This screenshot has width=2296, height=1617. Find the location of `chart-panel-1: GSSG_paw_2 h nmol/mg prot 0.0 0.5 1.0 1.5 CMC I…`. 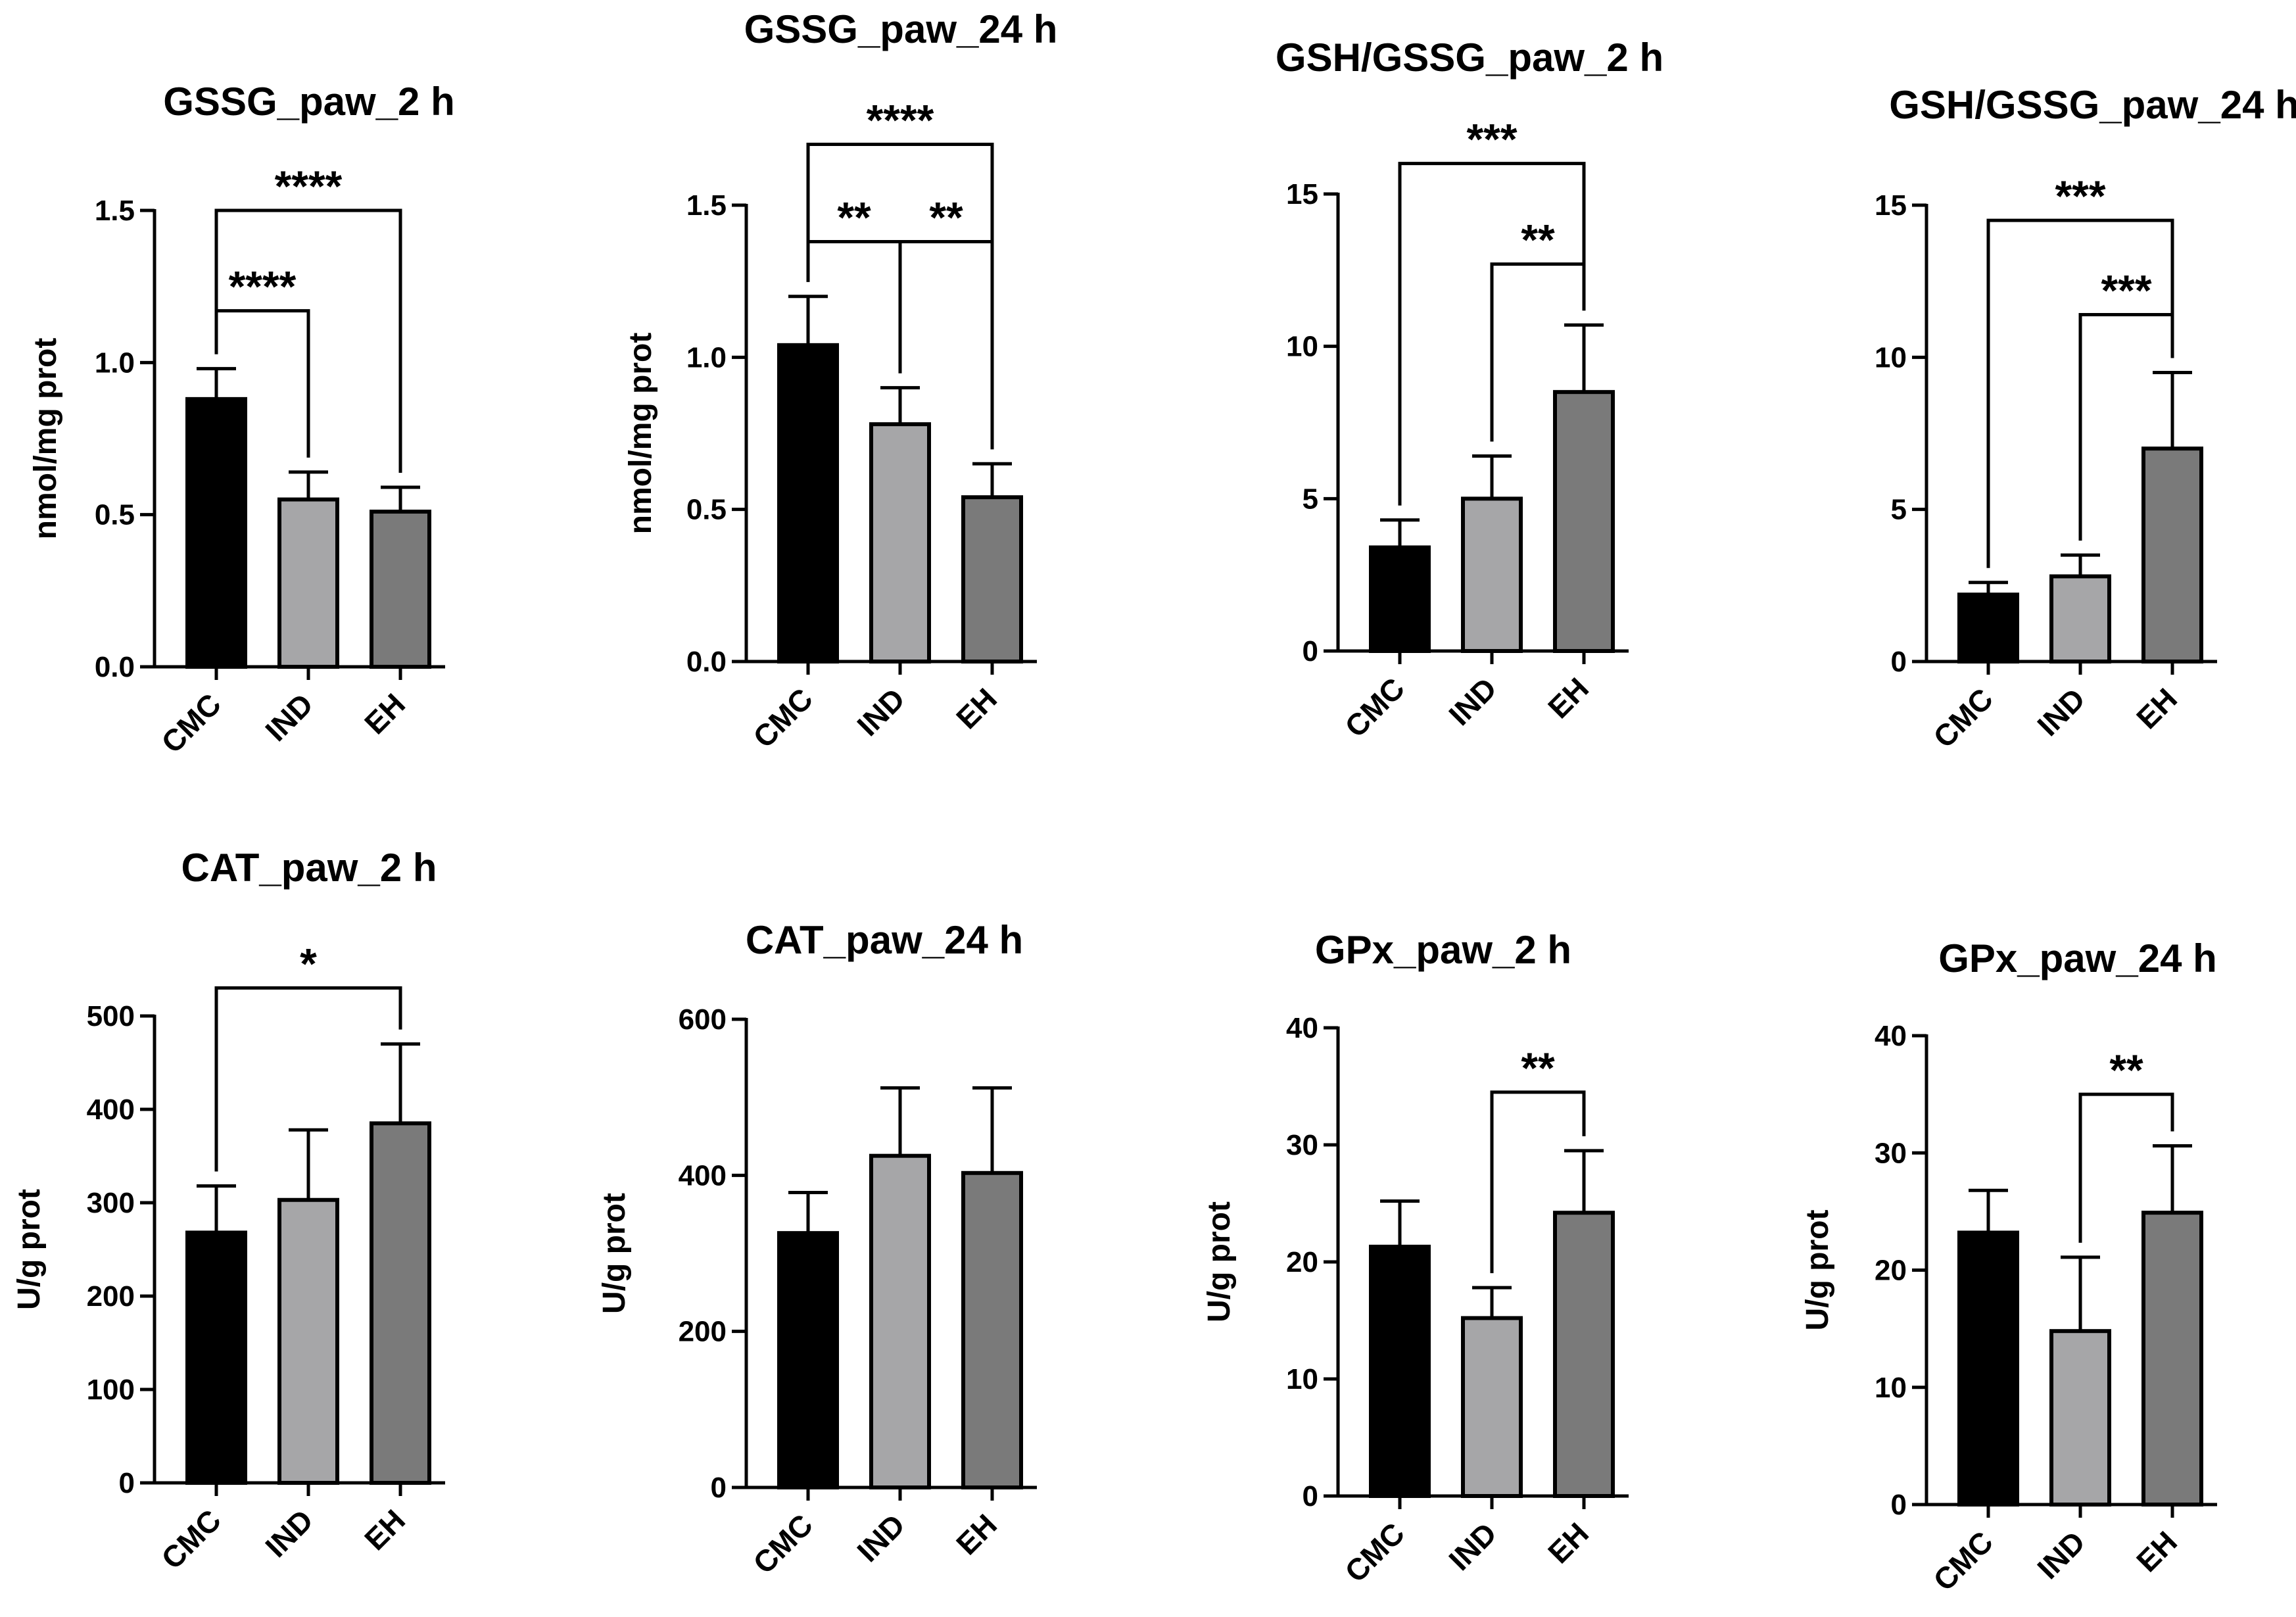

chart-panel-1: GSSG_paw_2 h nmol/mg prot 0.0 0.5 1.0 1.5 CMC I… is located at coordinates (241, 420).